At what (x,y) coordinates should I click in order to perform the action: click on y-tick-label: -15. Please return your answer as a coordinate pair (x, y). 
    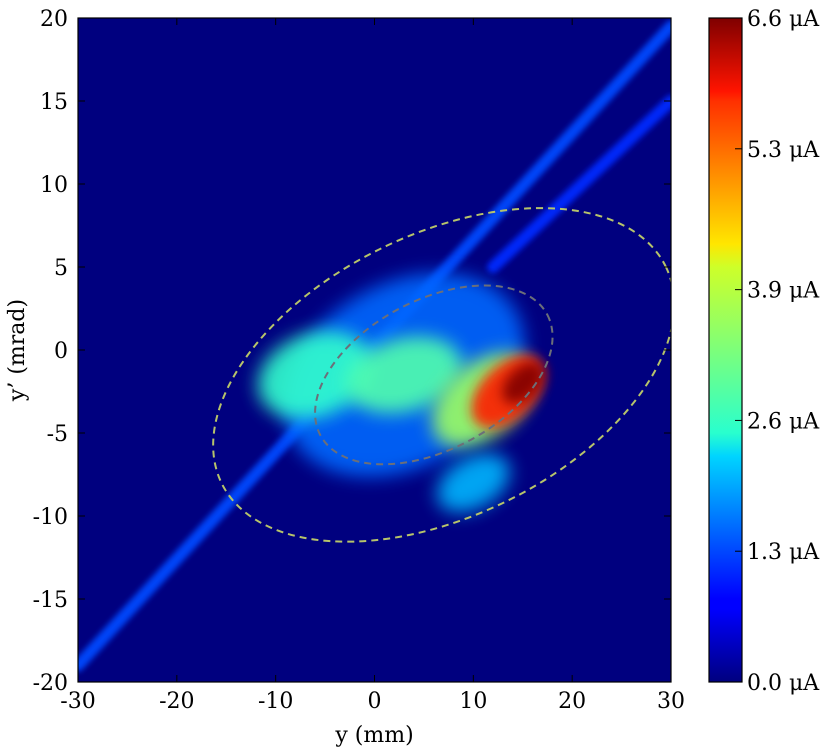
    Looking at the image, I should click on (50, 600).